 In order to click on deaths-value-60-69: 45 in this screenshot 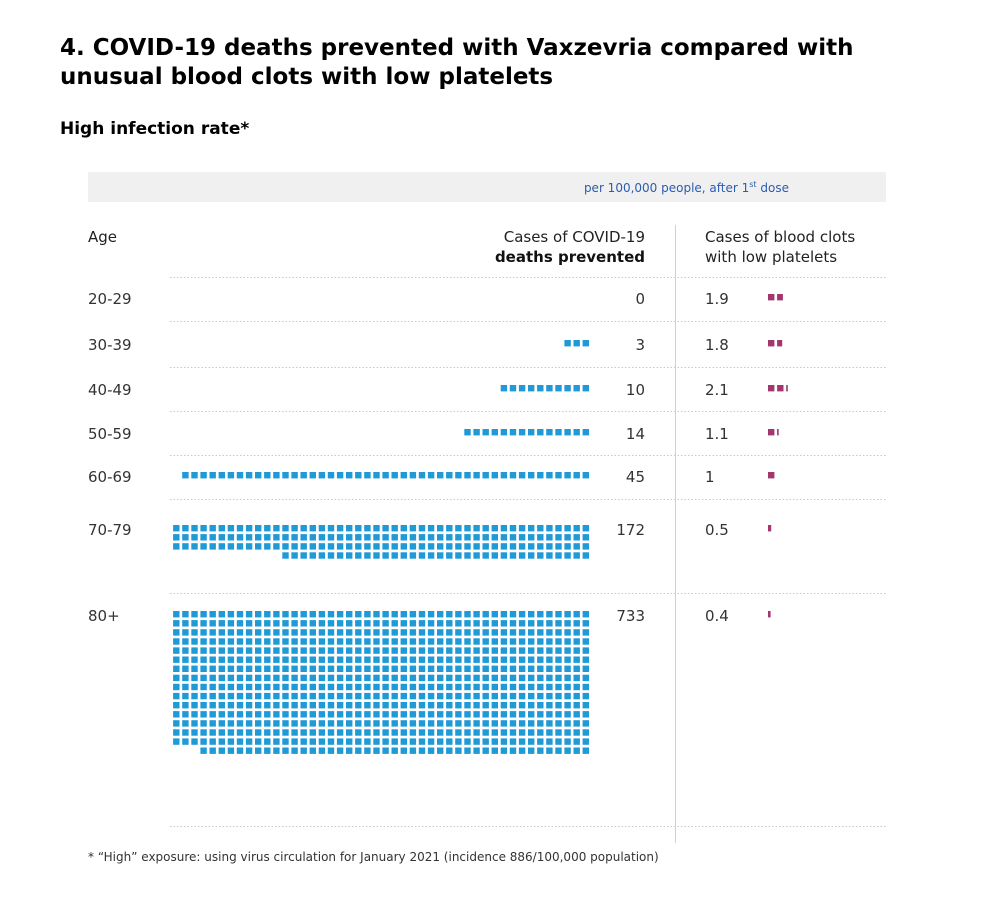, I will do `click(635, 477)`.